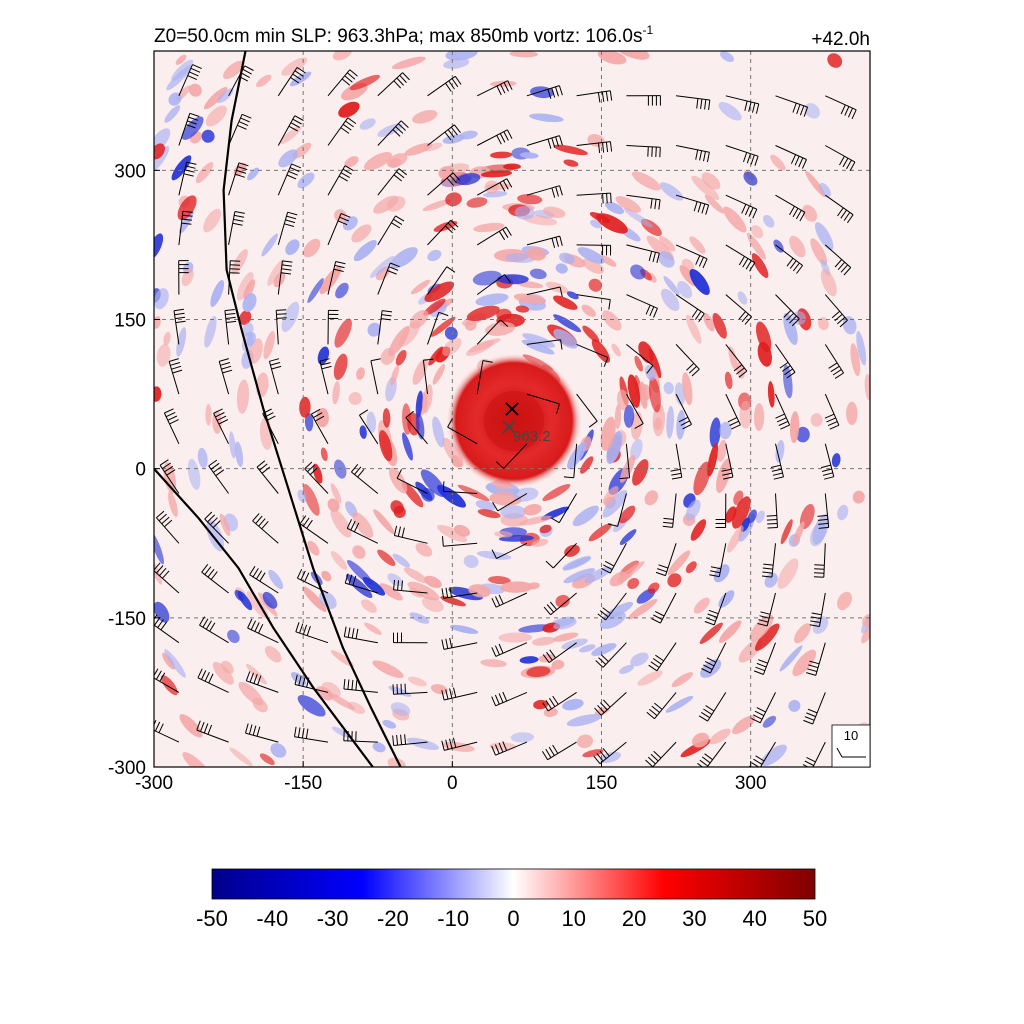 The image size is (1024, 1024). I want to click on y-tick-label: 150, so click(130, 321).